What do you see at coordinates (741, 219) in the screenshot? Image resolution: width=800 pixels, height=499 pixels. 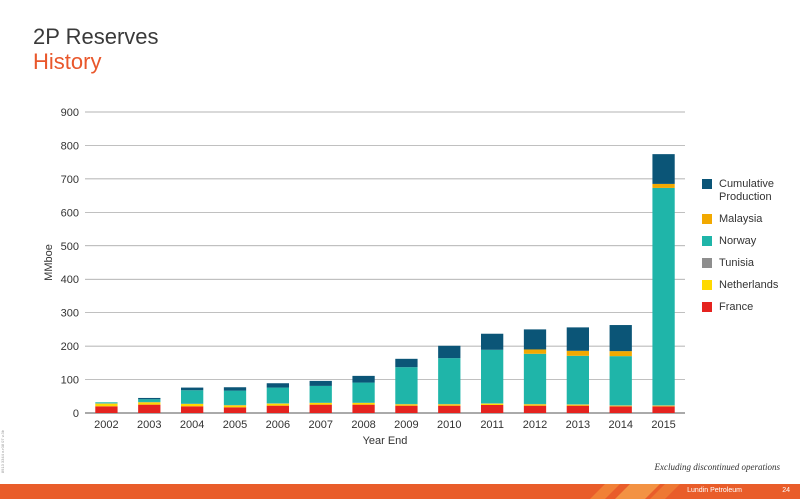 I see `legend-label: Malaysia` at bounding box center [741, 219].